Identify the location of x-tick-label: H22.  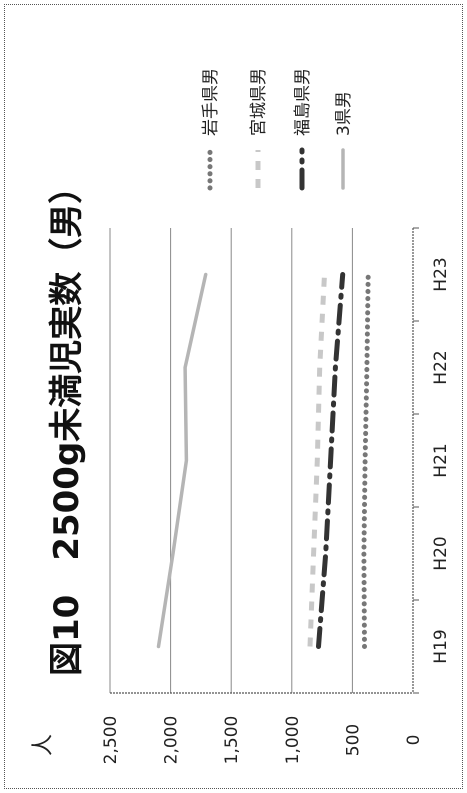
(441, 367).